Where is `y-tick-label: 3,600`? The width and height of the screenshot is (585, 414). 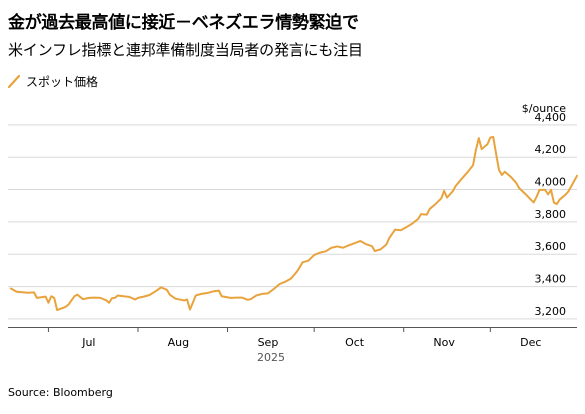 y-tick-label: 3,600 is located at coordinates (551, 246).